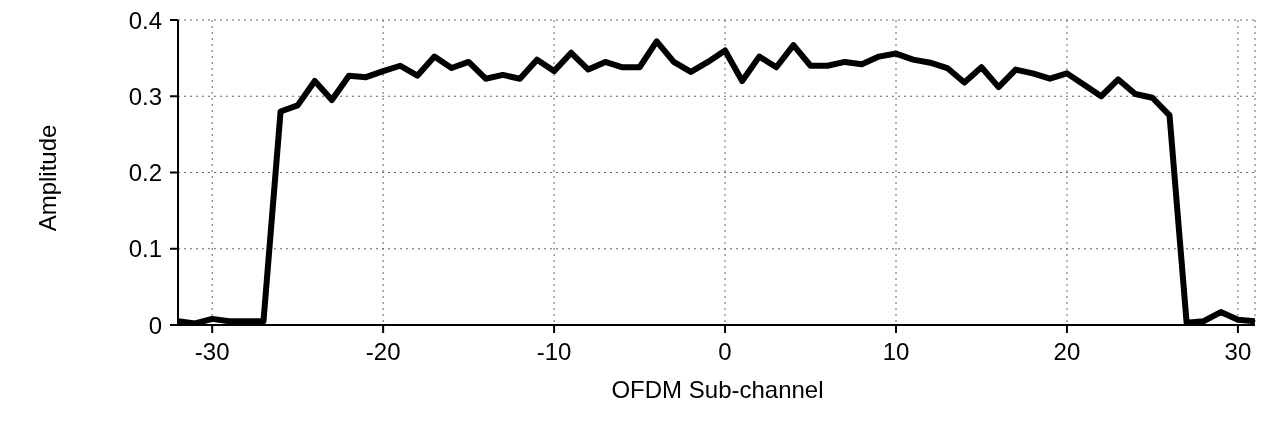 The height and width of the screenshot is (433, 1268). What do you see at coordinates (717, 390) in the screenshot?
I see `x-axis-title: OFDM Sub-channel` at bounding box center [717, 390].